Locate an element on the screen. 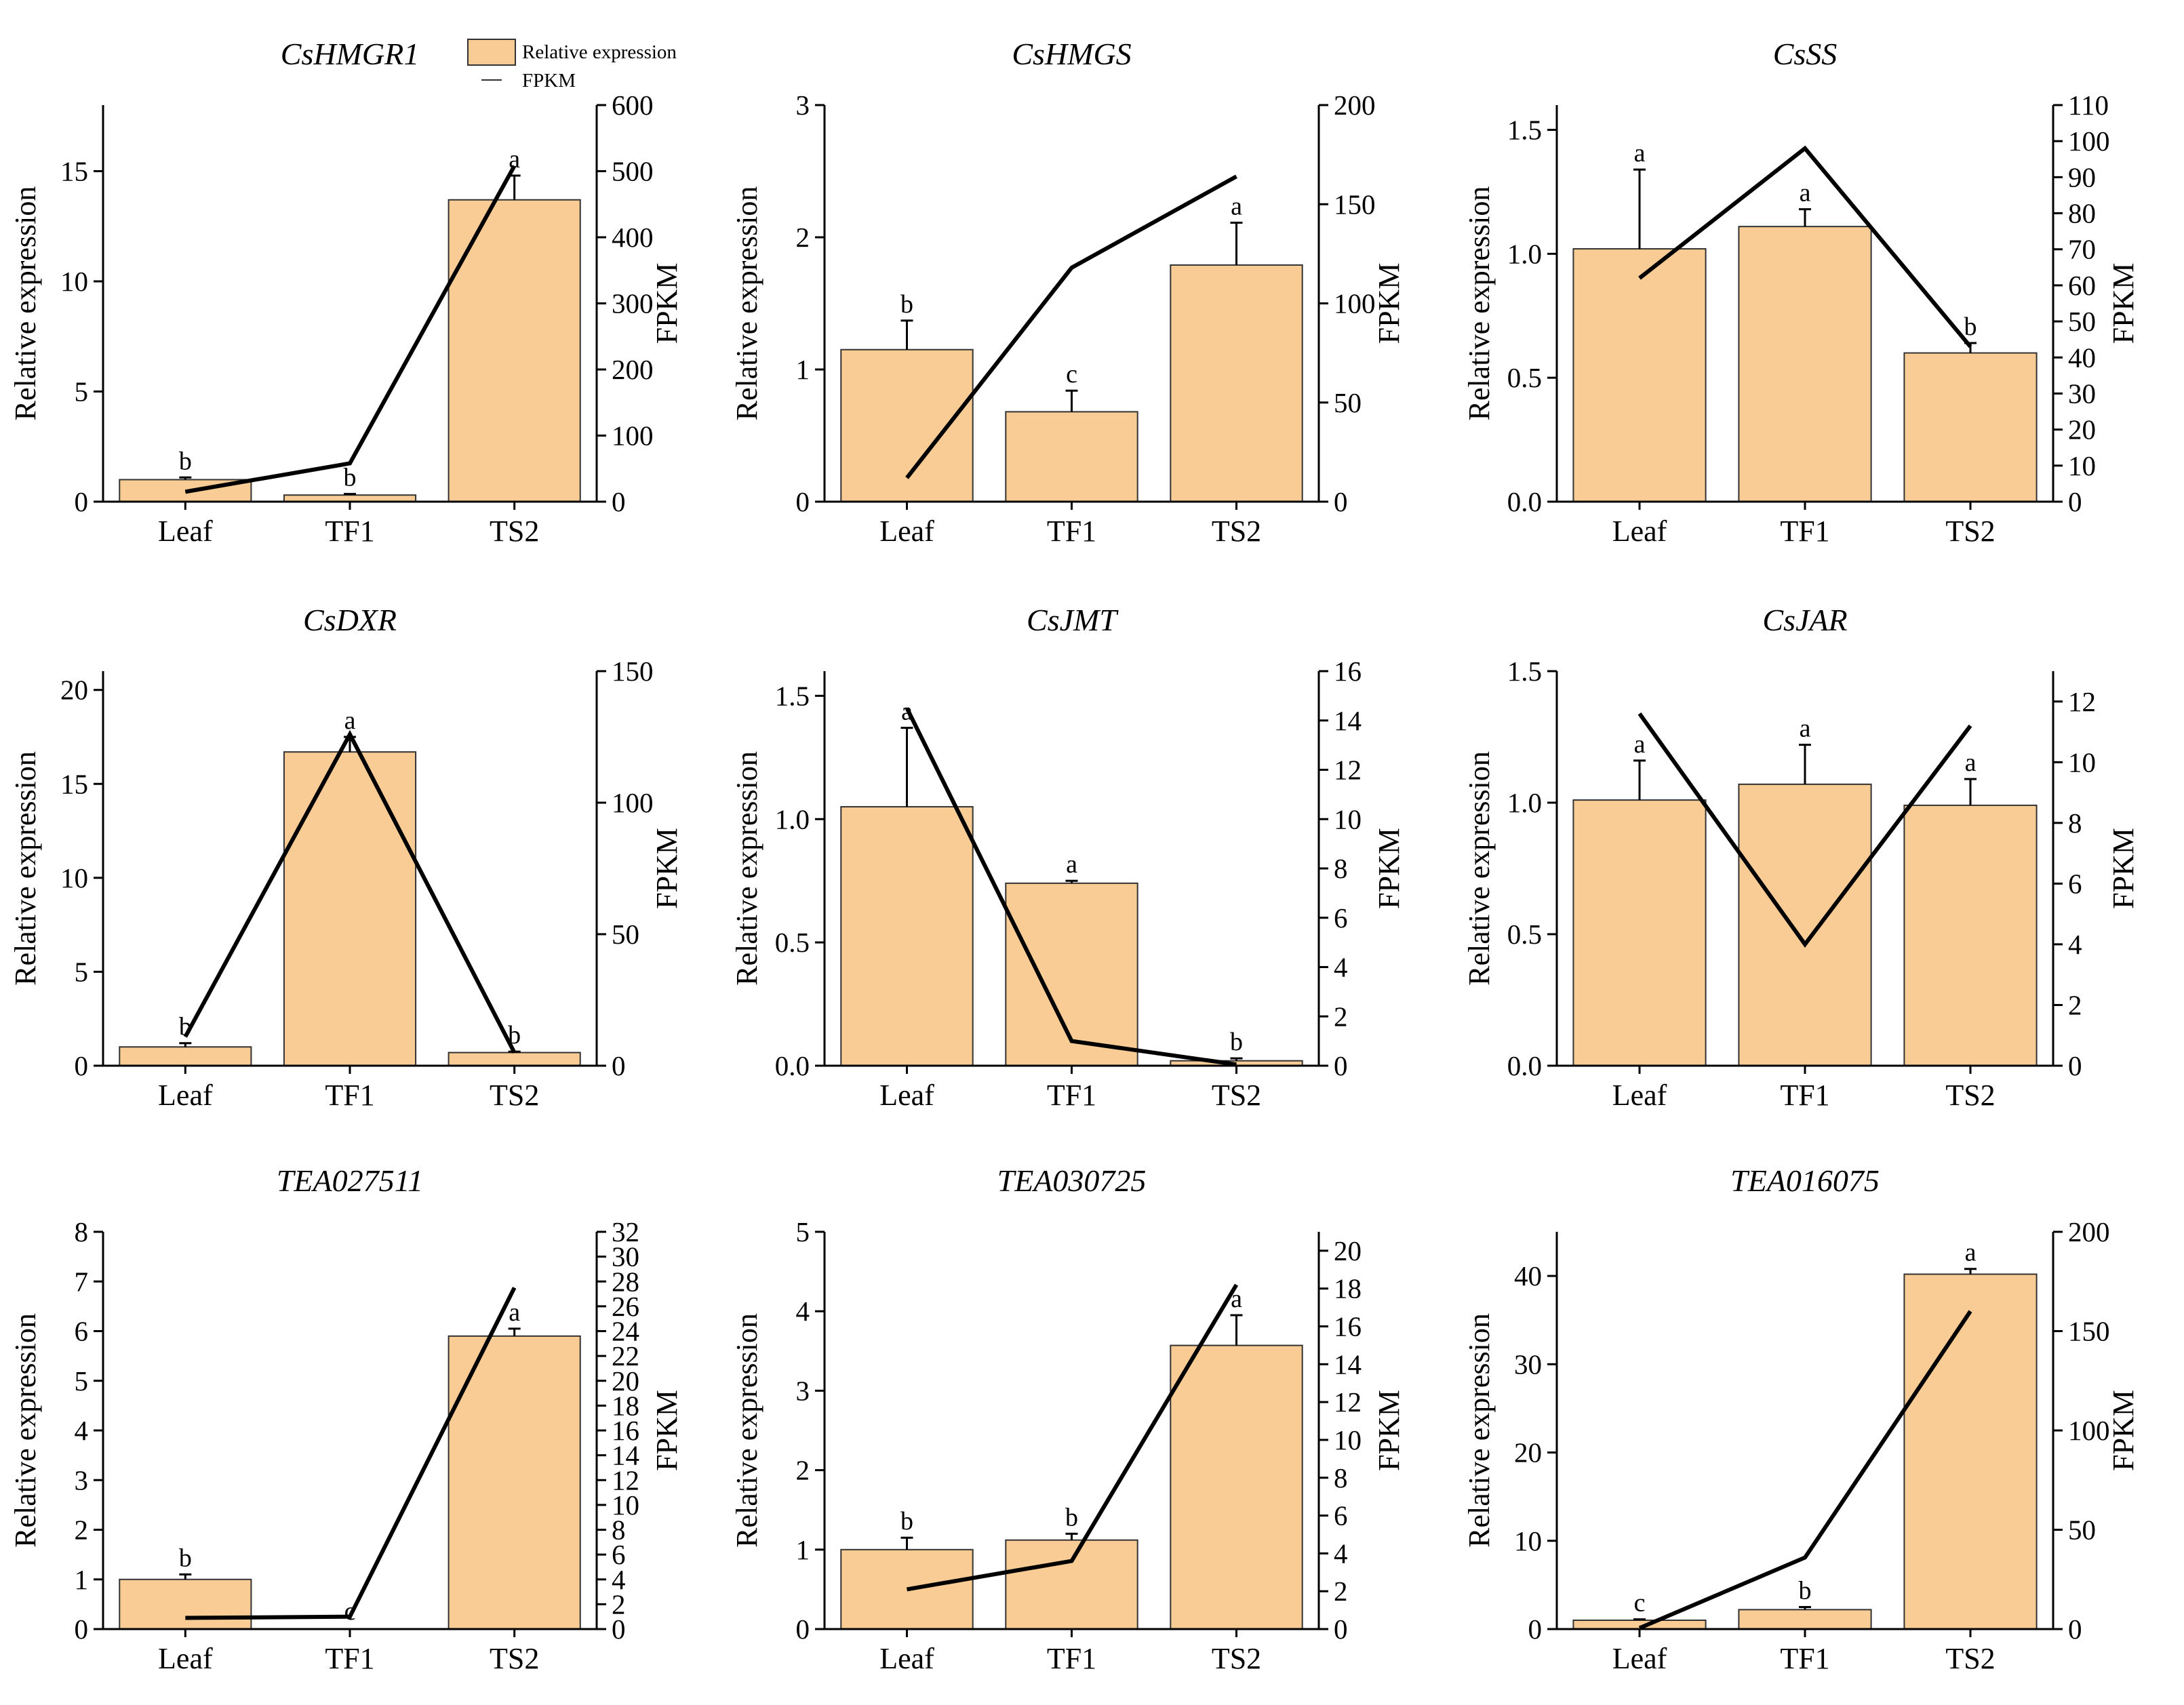  y-left-tick-label: 8 is located at coordinates (82, 1231).